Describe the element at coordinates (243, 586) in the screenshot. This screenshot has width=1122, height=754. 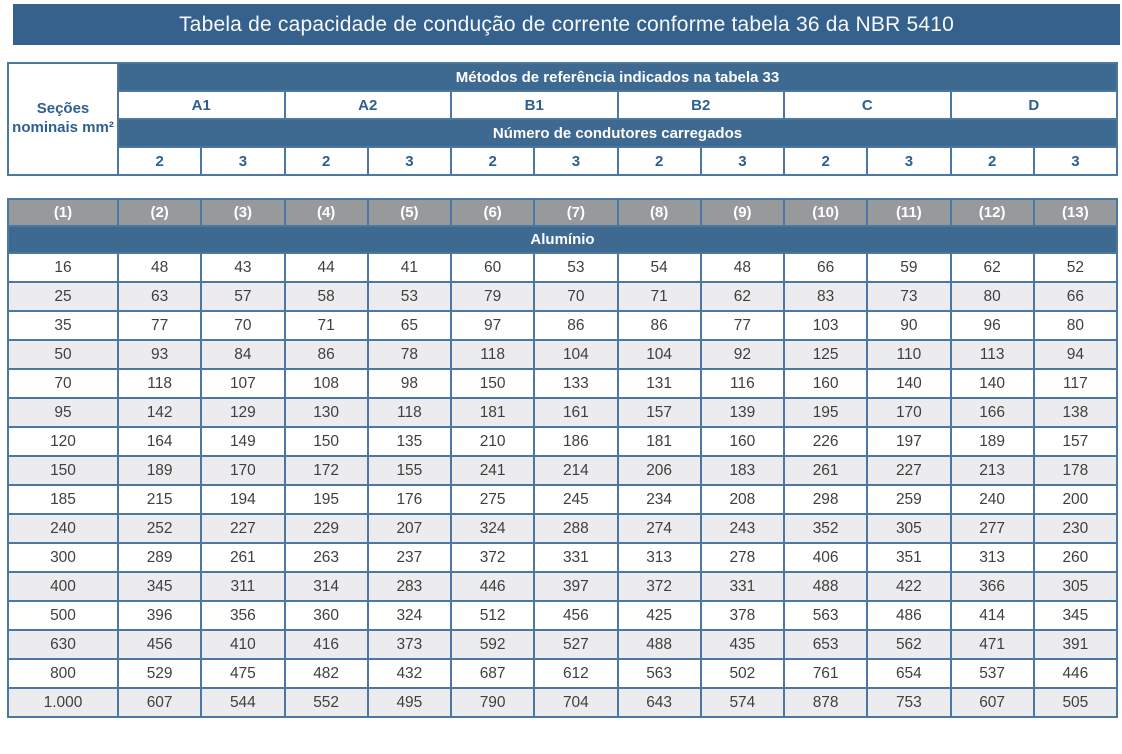
I see `value-cell: 311` at that location.